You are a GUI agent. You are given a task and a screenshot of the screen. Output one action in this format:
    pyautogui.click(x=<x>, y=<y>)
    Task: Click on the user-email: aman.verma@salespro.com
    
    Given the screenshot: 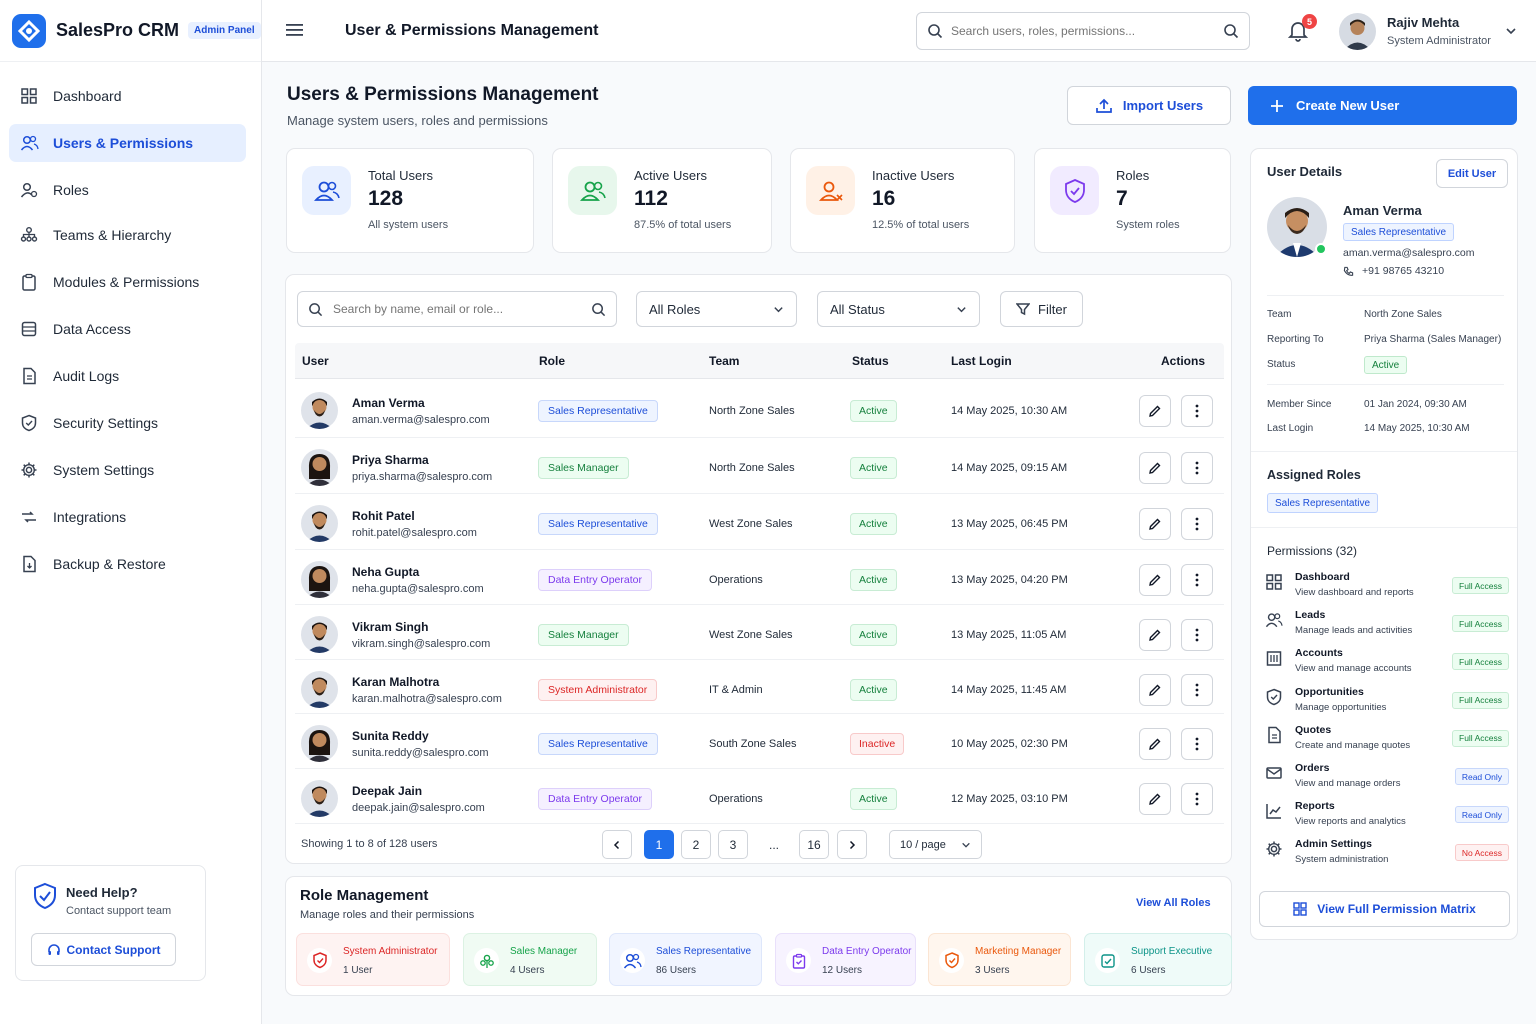 What is the action you would take?
    pyautogui.click(x=421, y=420)
    